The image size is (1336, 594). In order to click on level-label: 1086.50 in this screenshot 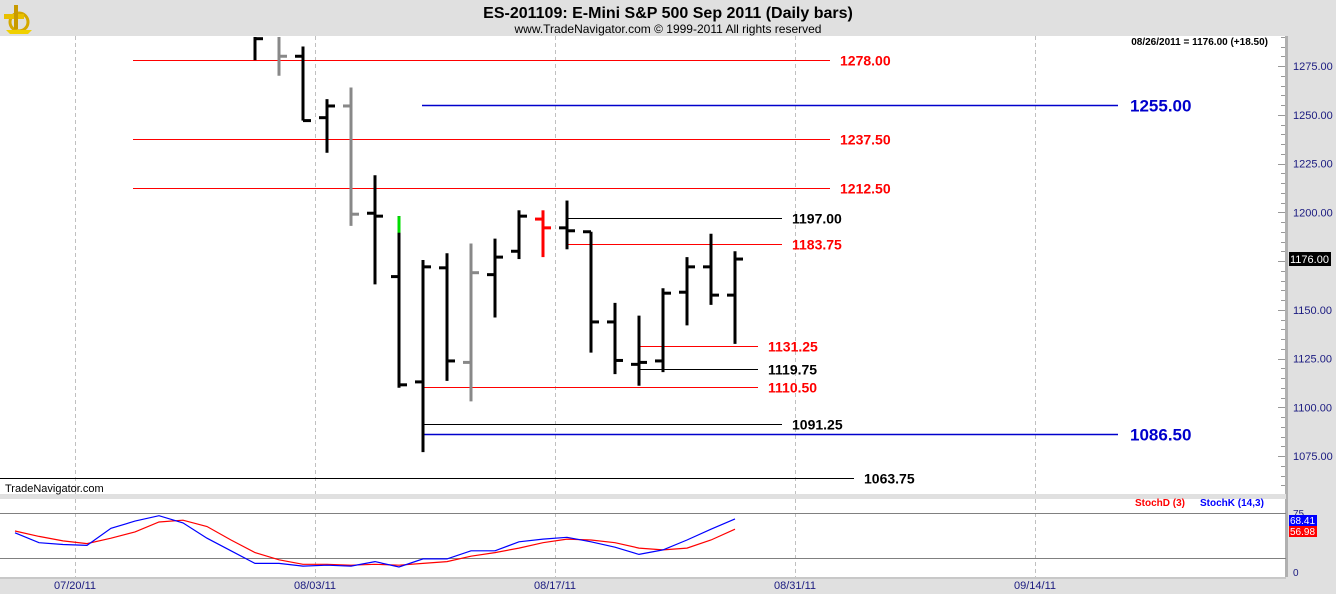, I will do `click(1160, 435)`.